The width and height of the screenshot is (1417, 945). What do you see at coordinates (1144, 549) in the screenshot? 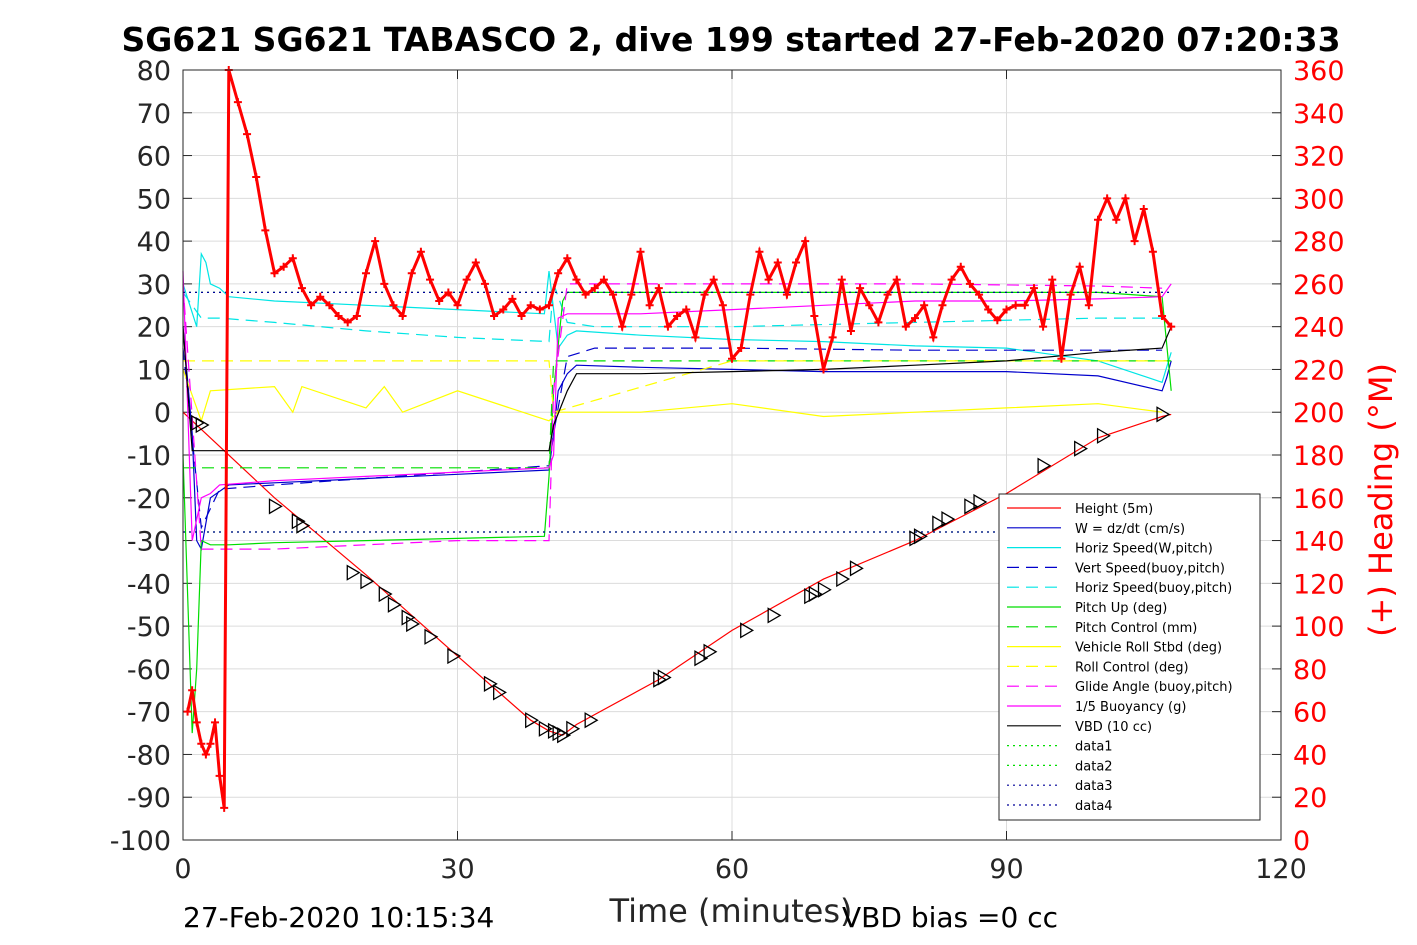
I see `legend-label: Horiz Speed(W,pitch)` at bounding box center [1144, 549].